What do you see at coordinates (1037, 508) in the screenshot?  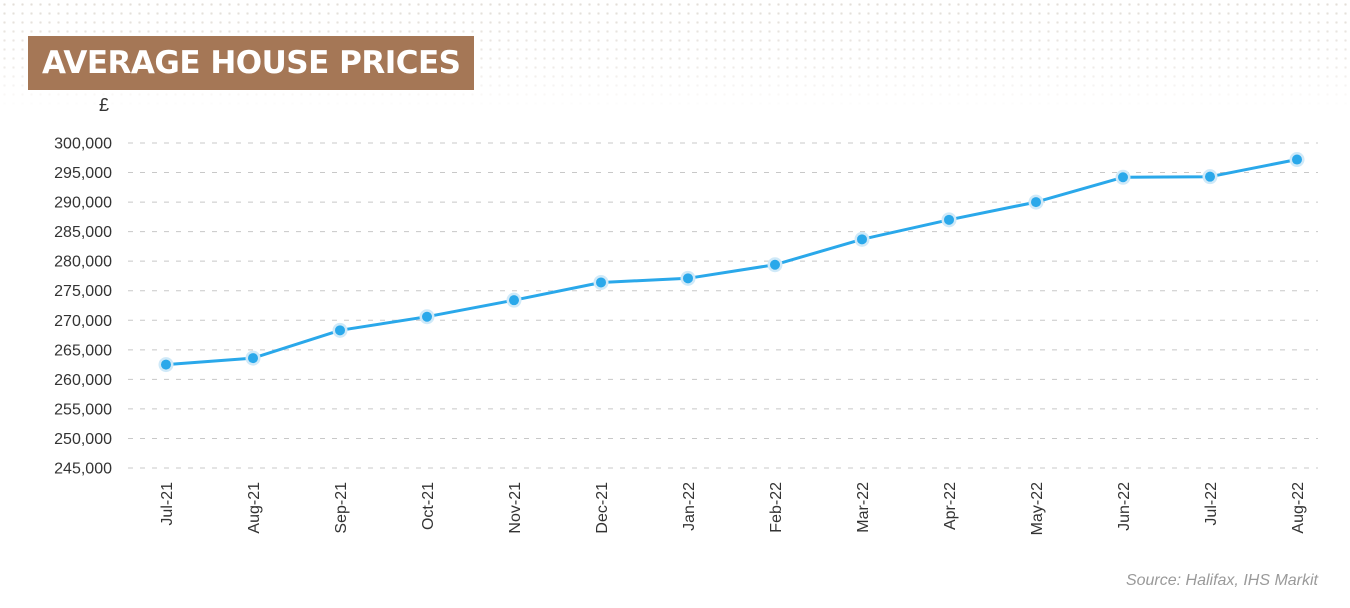 I see `x-tick-label: May-22` at bounding box center [1037, 508].